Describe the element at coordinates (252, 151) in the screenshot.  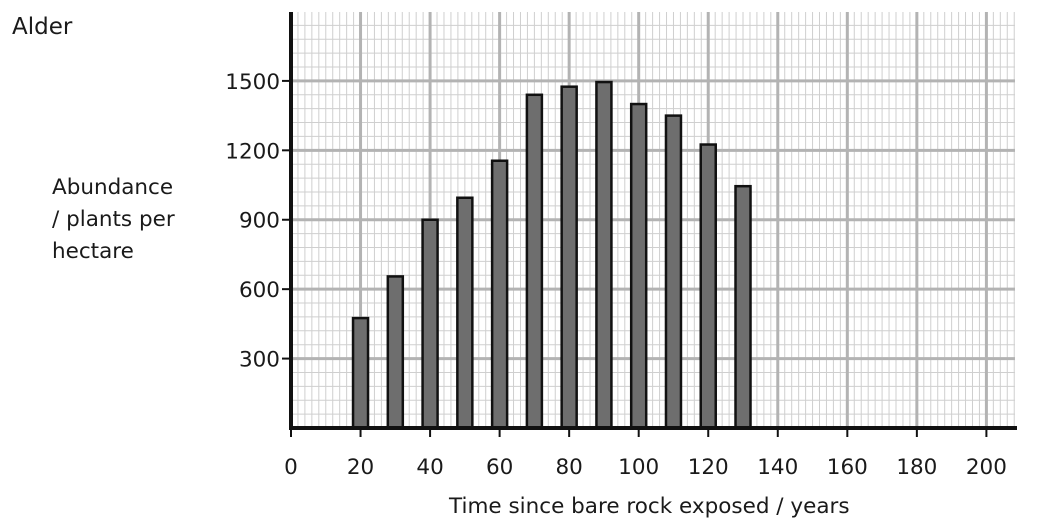
I see `y-tick-label-1200: 1200` at that location.